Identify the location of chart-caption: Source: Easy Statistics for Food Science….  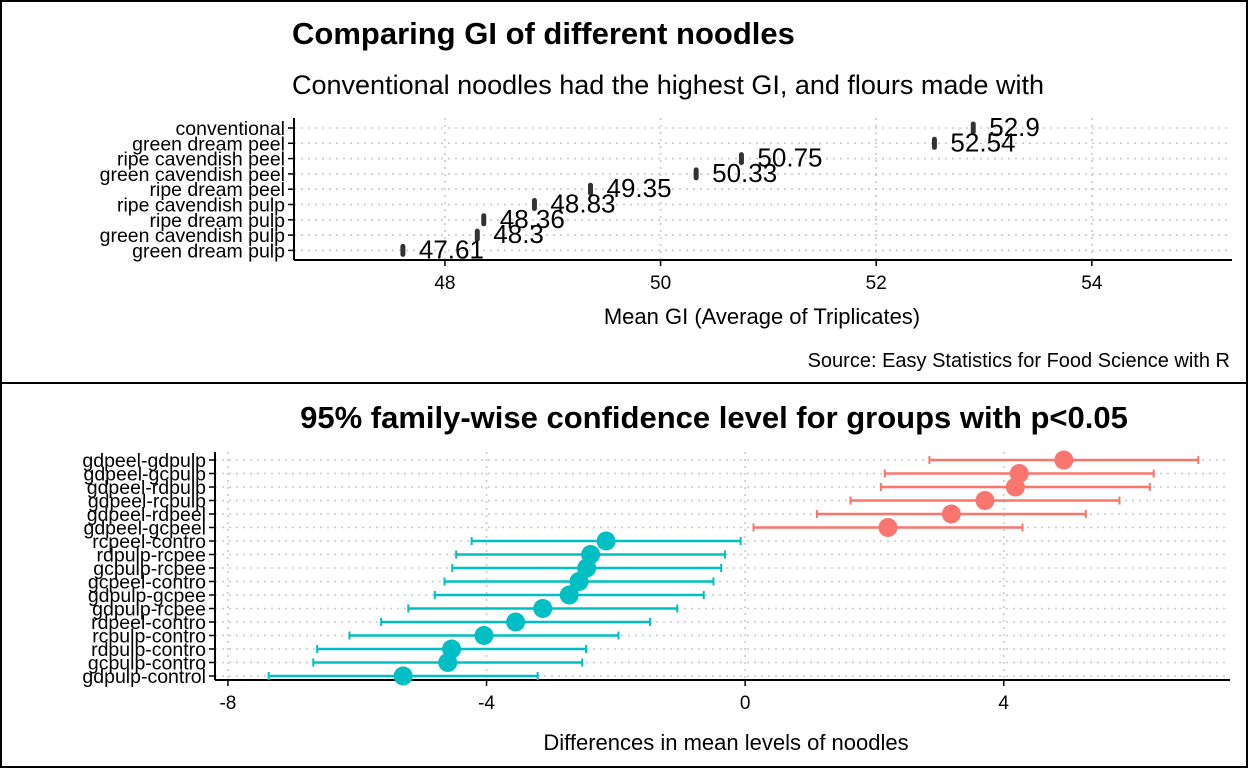
(1019, 361).